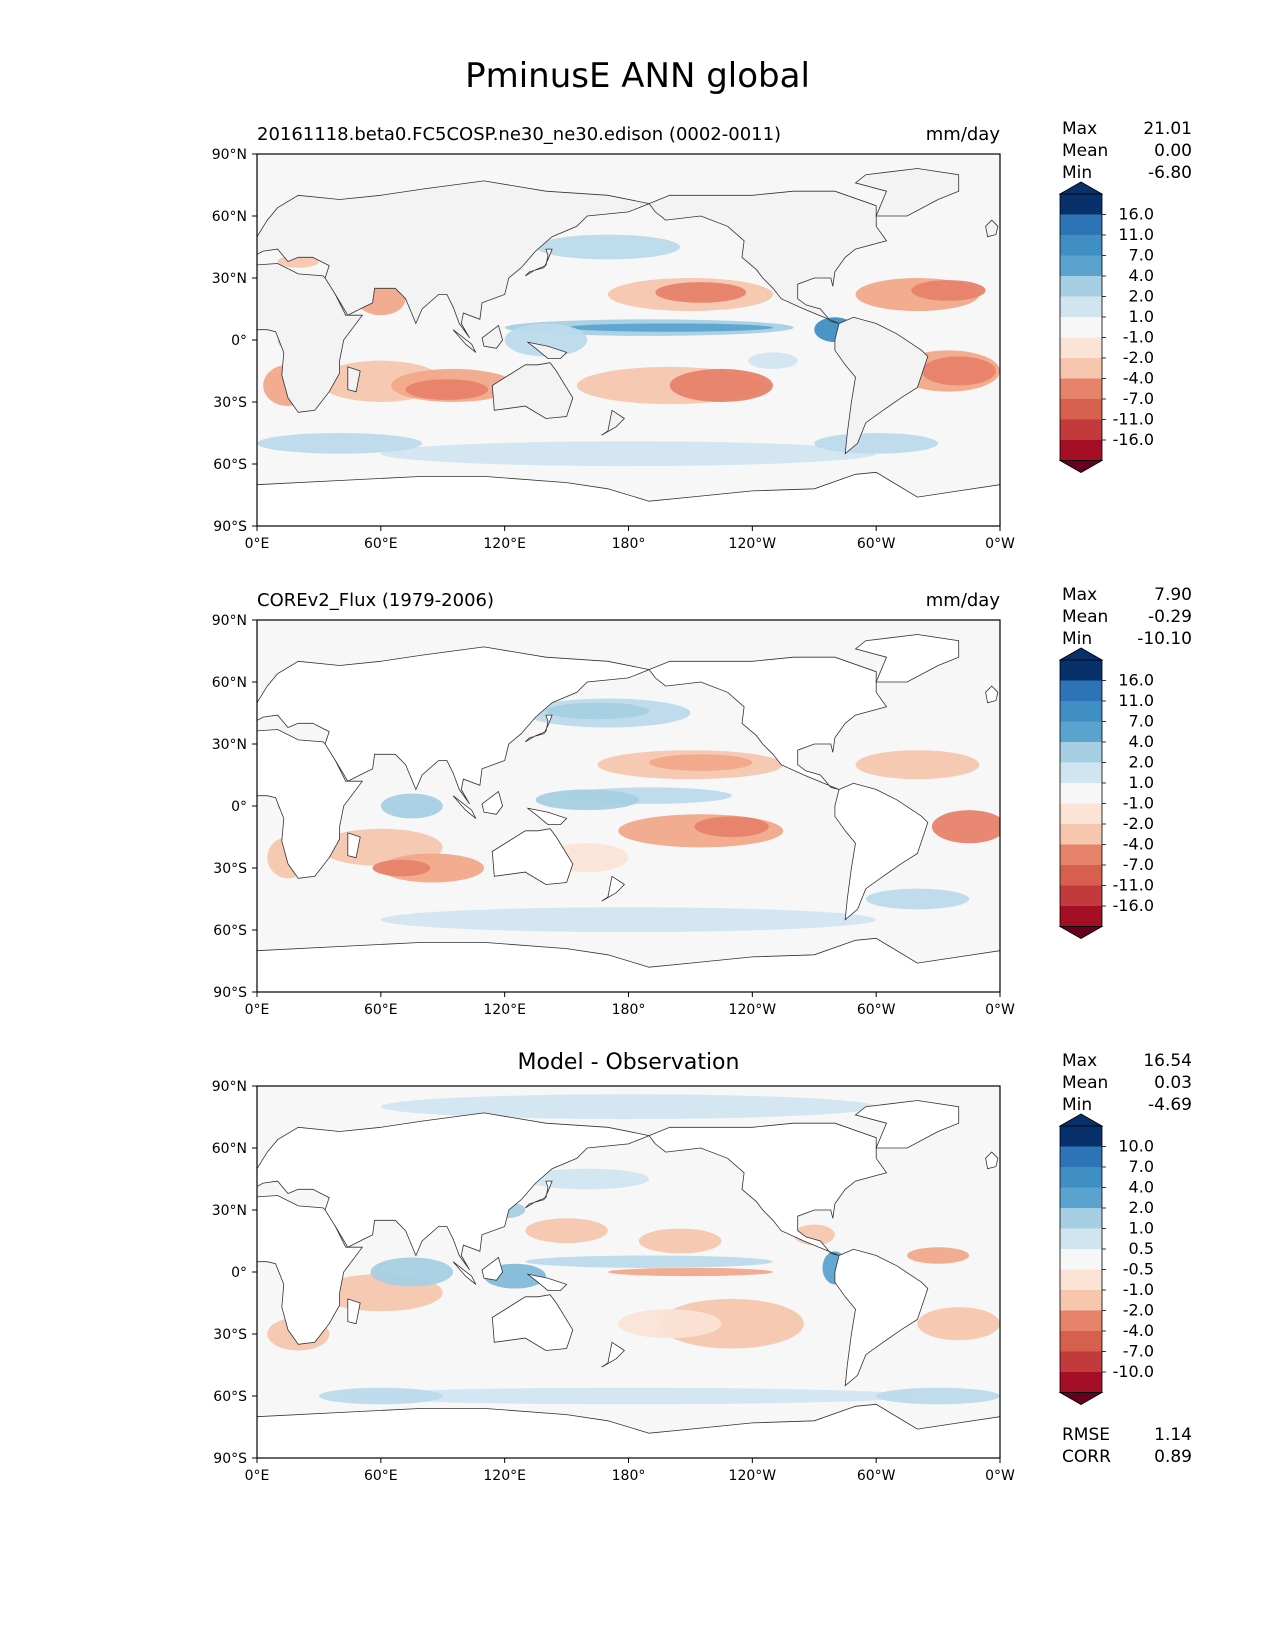 This screenshot has width=1275, height=1650. What do you see at coordinates (637, 76) in the screenshot?
I see `figure-title: PminusE ANN global` at bounding box center [637, 76].